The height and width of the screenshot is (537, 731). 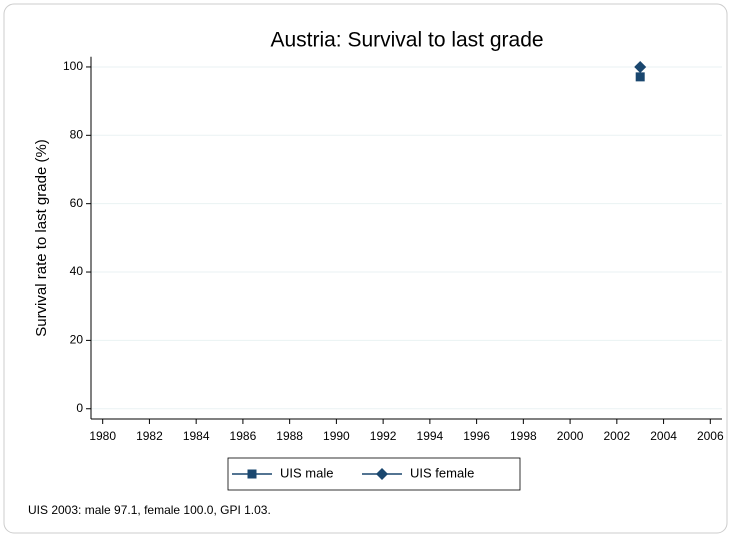 What do you see at coordinates (79, 408) in the screenshot?
I see `y-tick-label: 0` at bounding box center [79, 408].